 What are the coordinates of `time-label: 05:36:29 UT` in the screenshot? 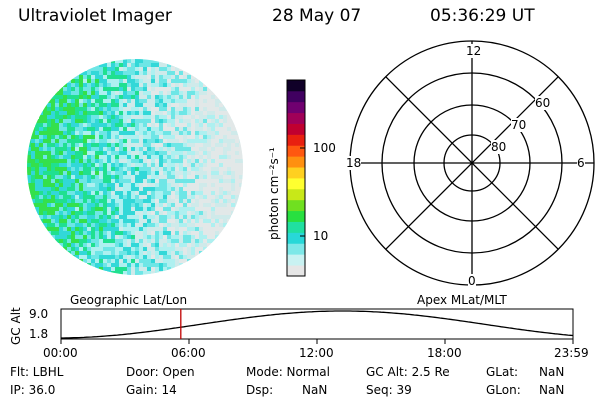 It's located at (482, 16).